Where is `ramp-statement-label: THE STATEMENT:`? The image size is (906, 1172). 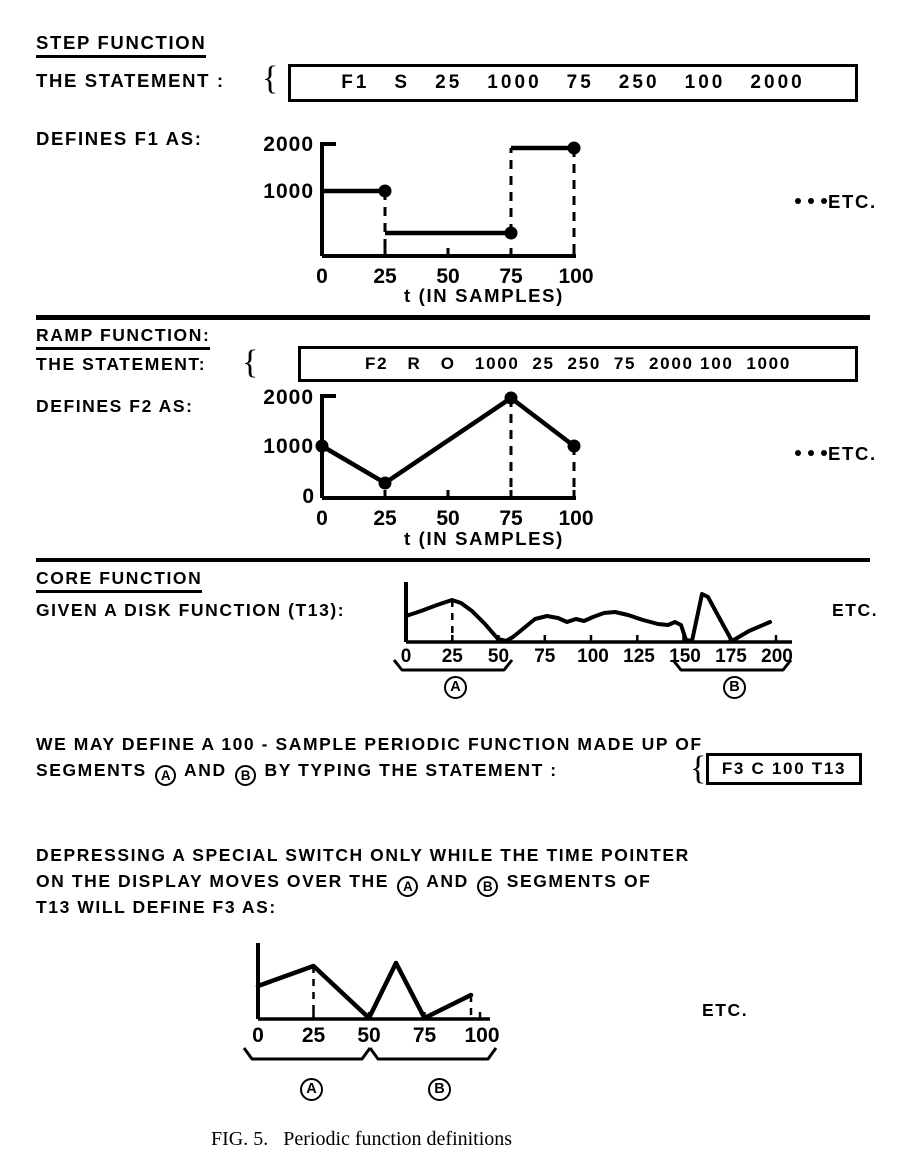
ramp-statement-label: THE STATEMENT: is located at coordinates (121, 364).